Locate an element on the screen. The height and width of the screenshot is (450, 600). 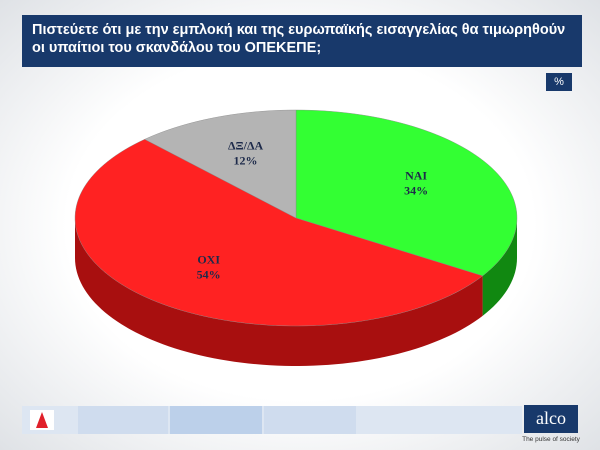
value-label: 12% is located at coordinates (246, 161).